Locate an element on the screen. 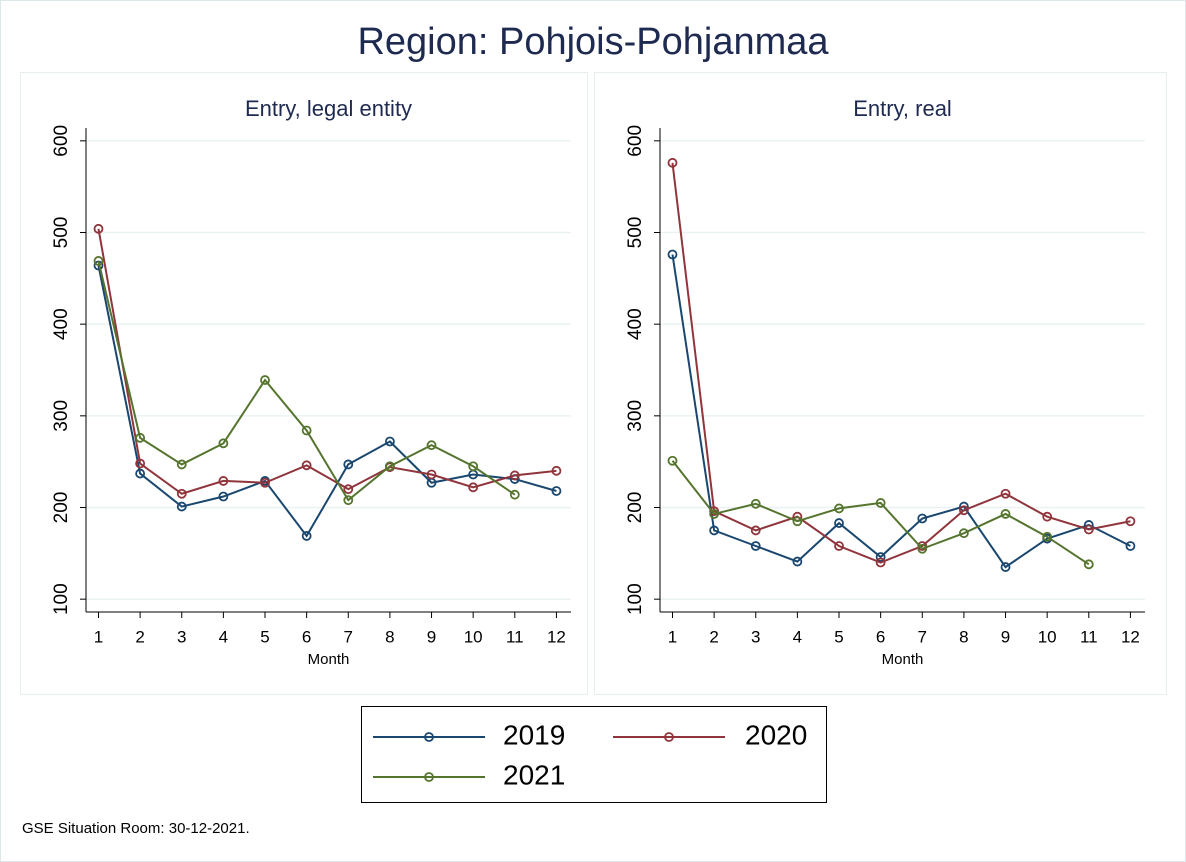 The image size is (1186, 862). legend-label: 2020 is located at coordinates (776, 734).